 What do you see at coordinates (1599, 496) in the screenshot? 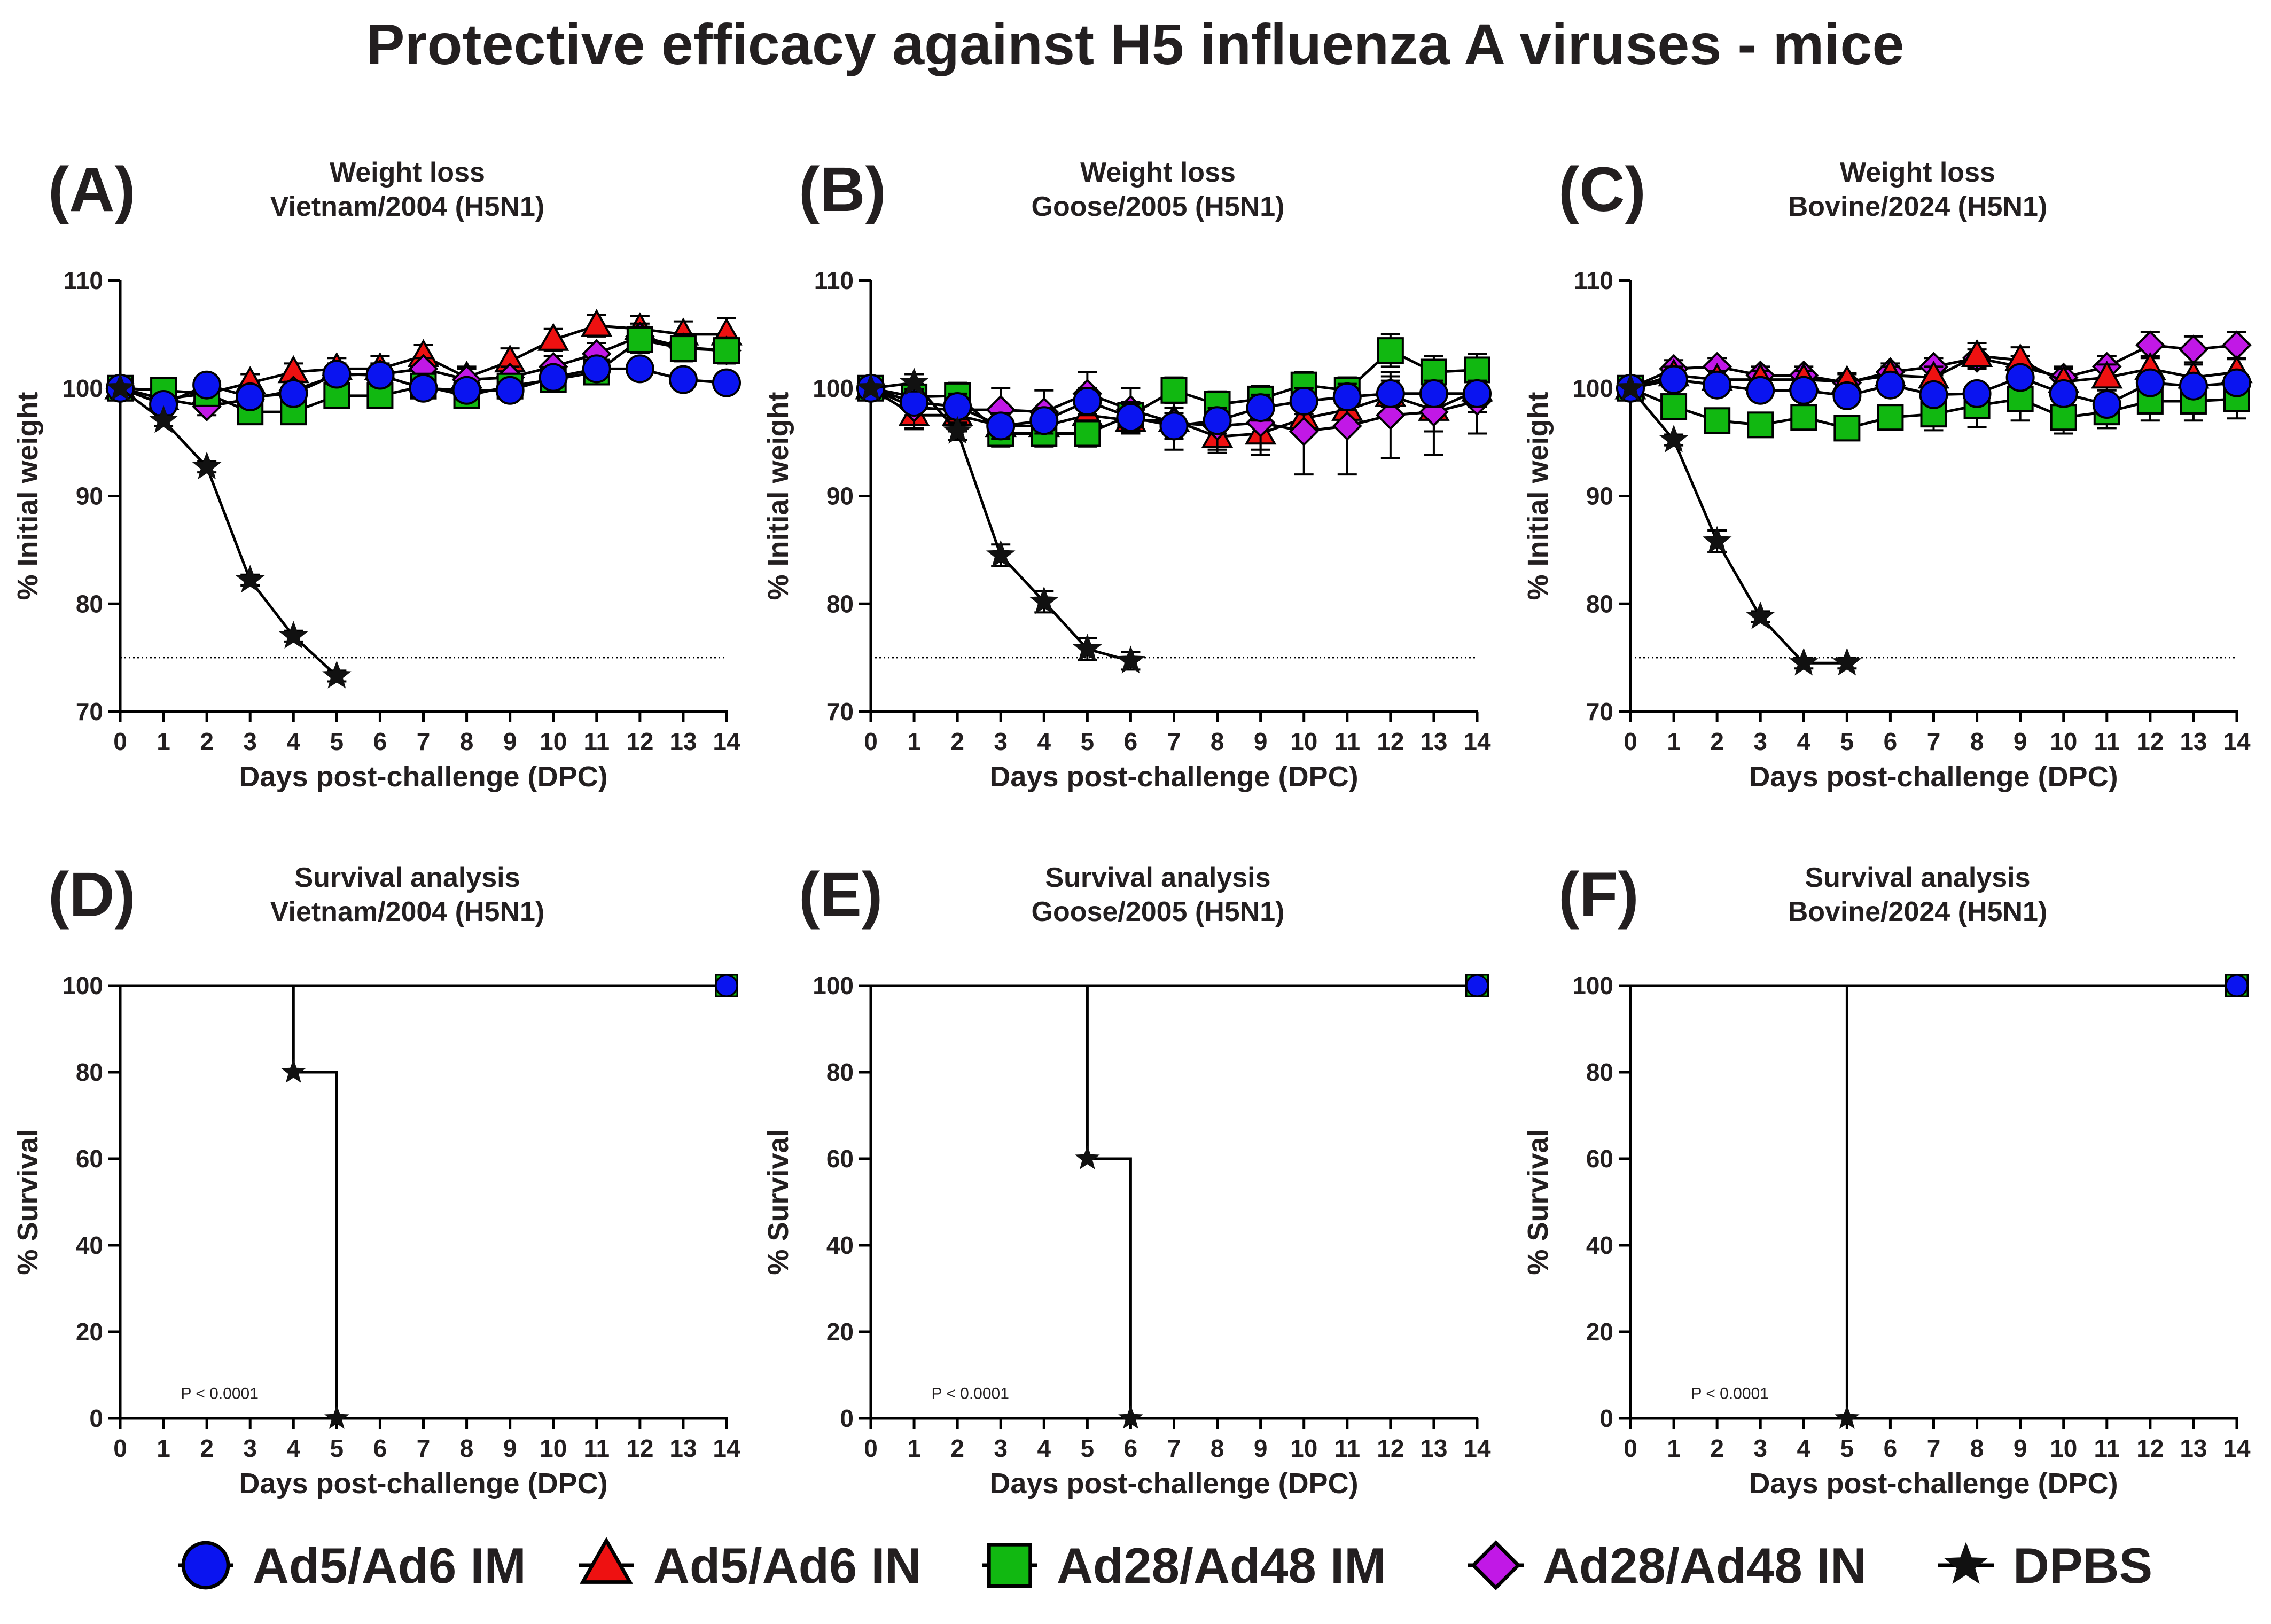
I see `panel-c-y-tick-label: 90` at bounding box center [1599, 496].